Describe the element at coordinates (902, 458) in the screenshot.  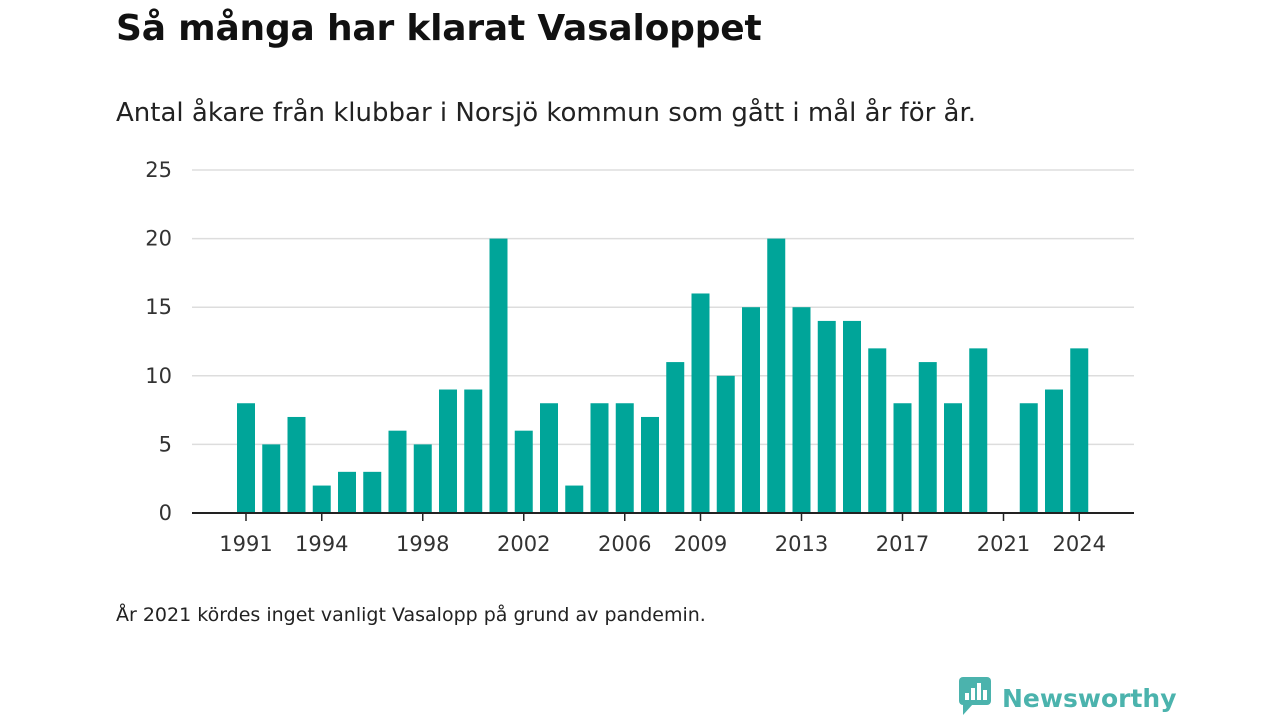
I see `bar-2017` at that location.